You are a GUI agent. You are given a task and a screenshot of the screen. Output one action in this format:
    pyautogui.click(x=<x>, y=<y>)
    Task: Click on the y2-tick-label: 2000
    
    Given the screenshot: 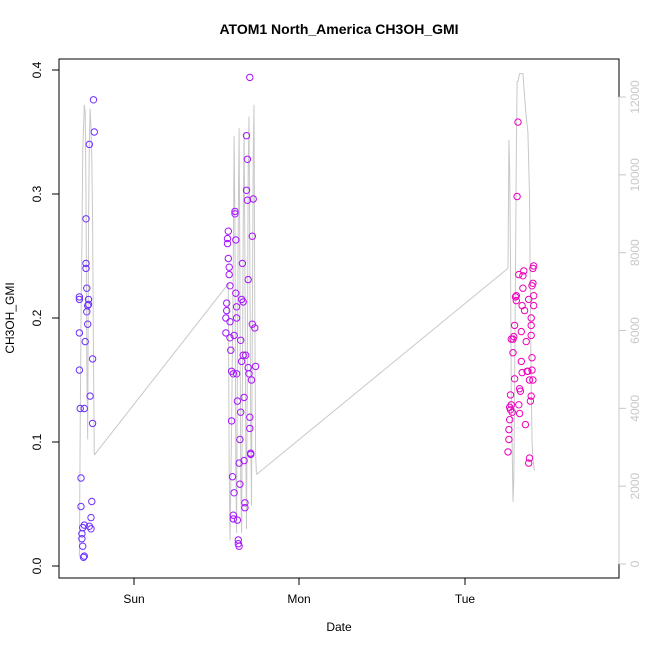 What is the action you would take?
    pyautogui.click(x=635, y=485)
    